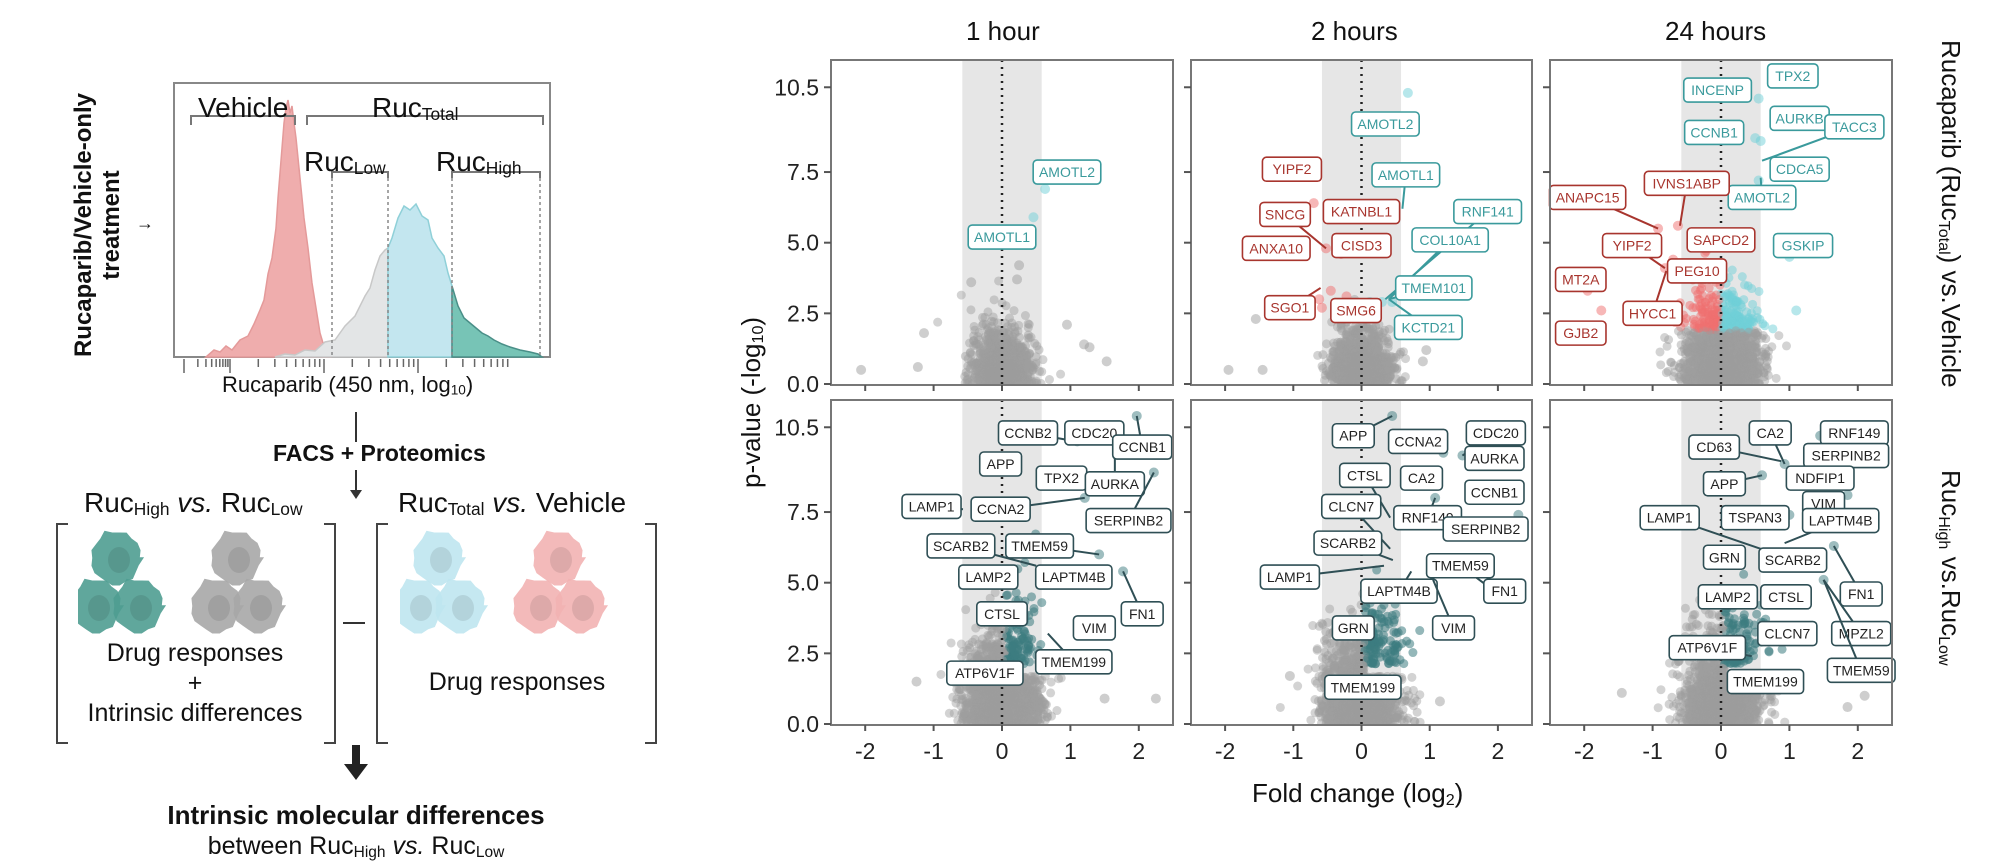 This screenshot has width=2000, height=863. I want to click on histogram-mid-area, so click(420, 280).